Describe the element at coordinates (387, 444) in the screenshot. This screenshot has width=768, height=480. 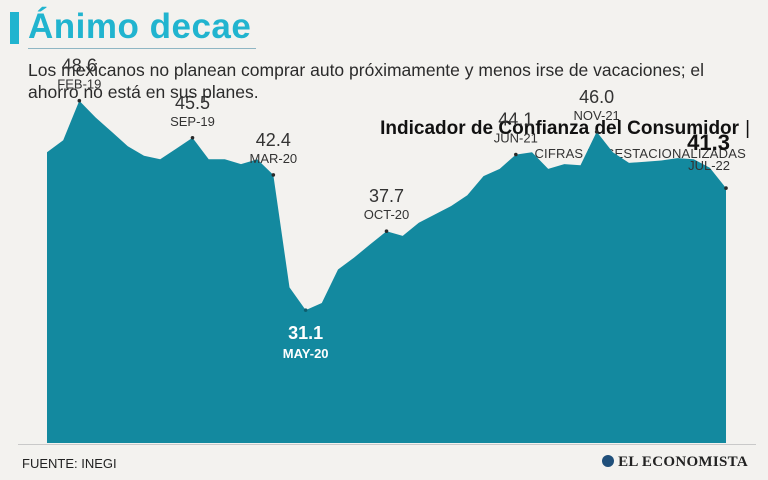
I see `footer-divider` at that location.